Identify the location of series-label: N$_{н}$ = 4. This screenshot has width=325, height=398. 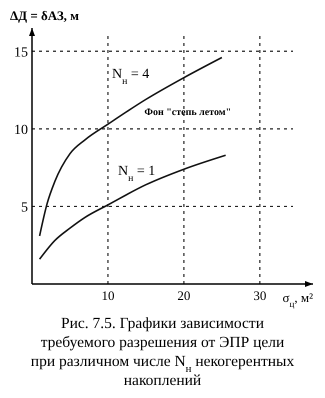
(131, 77).